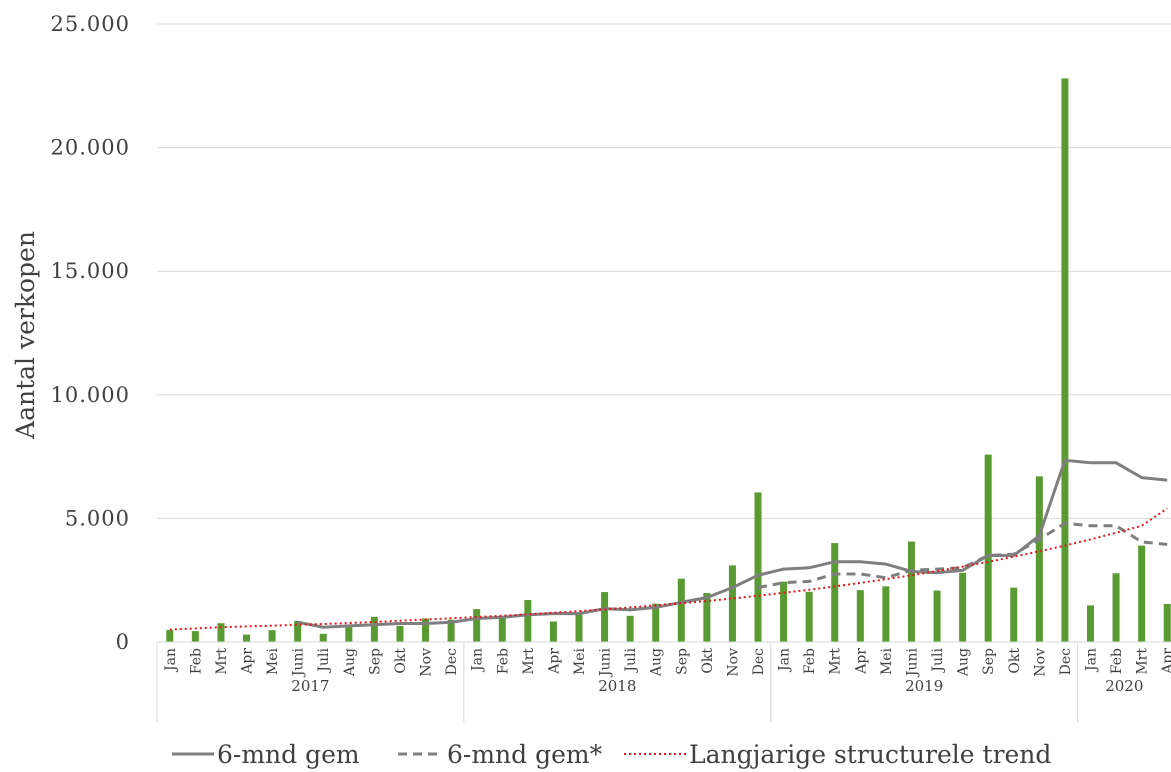 This screenshot has width=1171, height=772. Describe the element at coordinates (617, 686) in the screenshot. I see `year-label: 2018` at that location.